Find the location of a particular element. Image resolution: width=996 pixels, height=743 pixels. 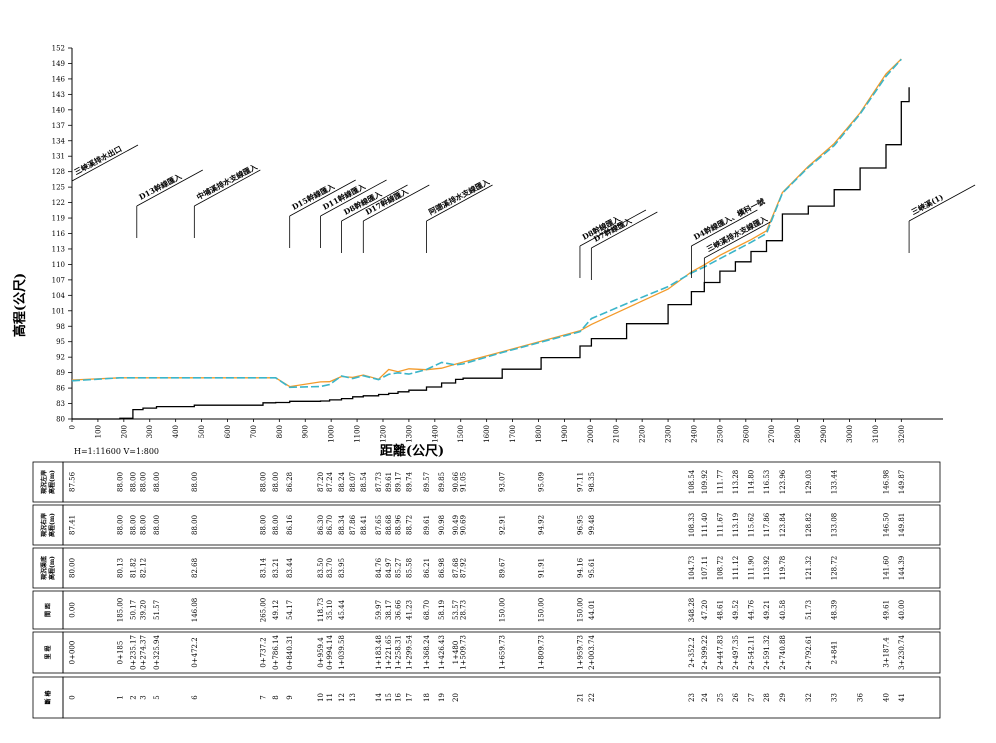

table-cell: 1+299.54 is located at coordinates (409, 652).